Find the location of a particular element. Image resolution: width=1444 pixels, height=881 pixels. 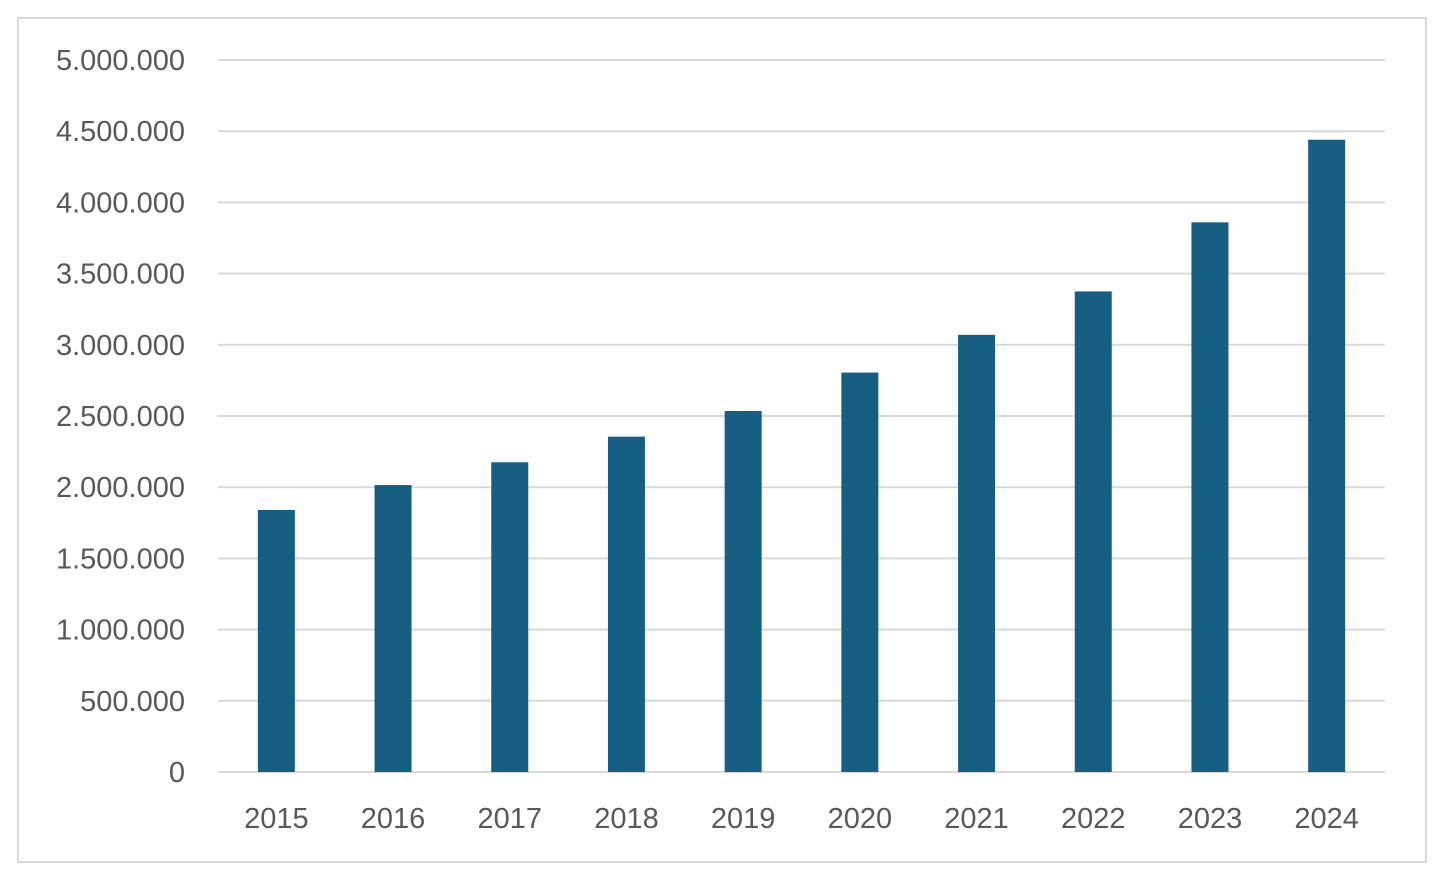

x-axis-tick-labels: 2015 2016 2017 2018 2019 2020 2021 2022 2023 2024 is located at coordinates (801, 819).